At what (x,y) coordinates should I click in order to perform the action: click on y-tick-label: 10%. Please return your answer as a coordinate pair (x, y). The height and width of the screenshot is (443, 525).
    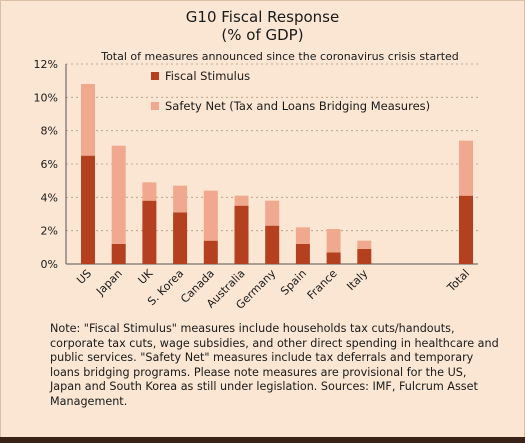
    Looking at the image, I should click on (46, 97).